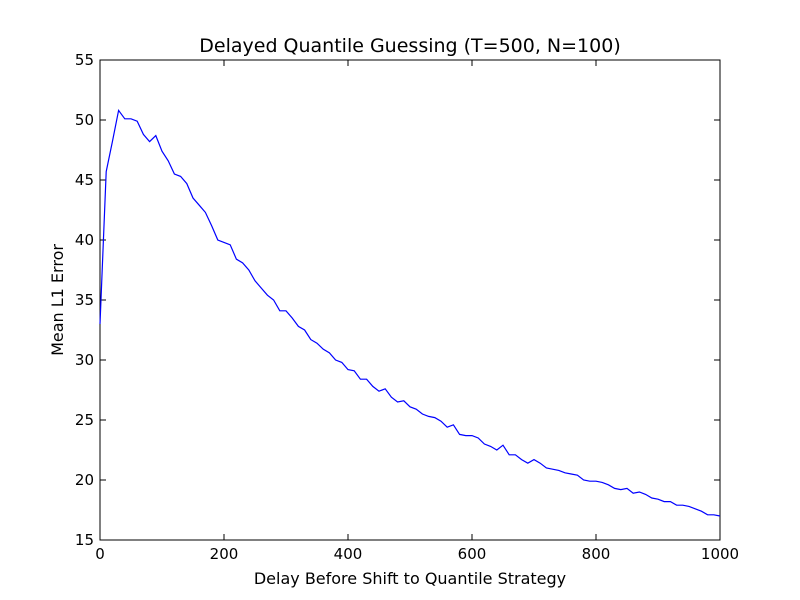  I want to click on x-axis-title: Delay Before Shift to Quantile Strategy, so click(410, 578).